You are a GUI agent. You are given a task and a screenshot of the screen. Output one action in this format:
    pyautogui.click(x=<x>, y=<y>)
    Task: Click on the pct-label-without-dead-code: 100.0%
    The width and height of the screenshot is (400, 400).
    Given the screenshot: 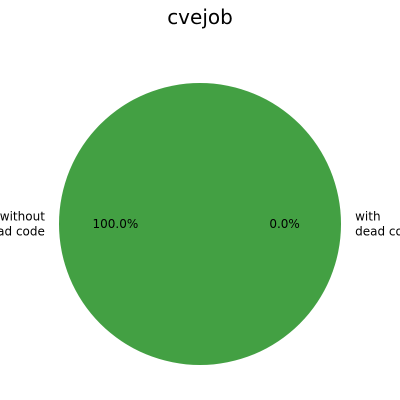 What is the action you would take?
    pyautogui.click(x=116, y=224)
    